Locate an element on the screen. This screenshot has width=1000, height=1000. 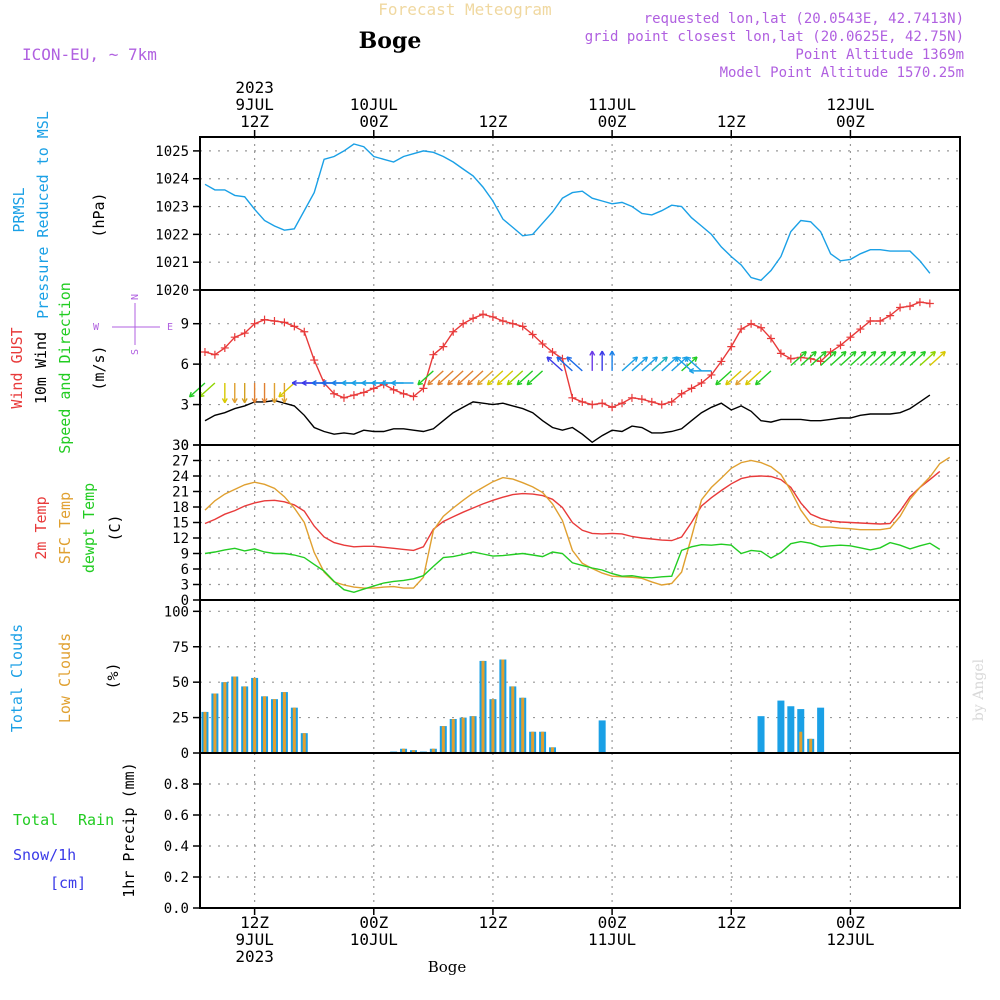
y-tick-label: 50 is located at coordinates (180, 683).